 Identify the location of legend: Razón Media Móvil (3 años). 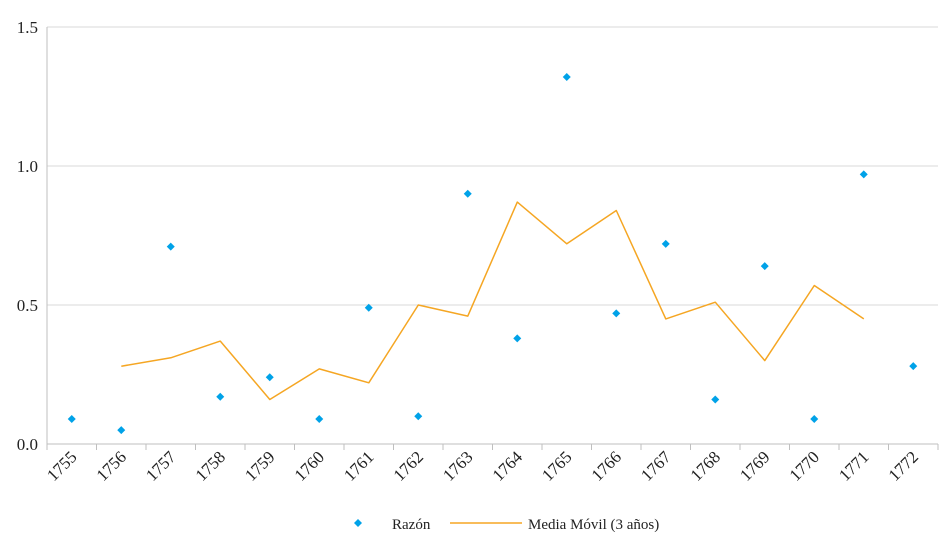
(506, 525).